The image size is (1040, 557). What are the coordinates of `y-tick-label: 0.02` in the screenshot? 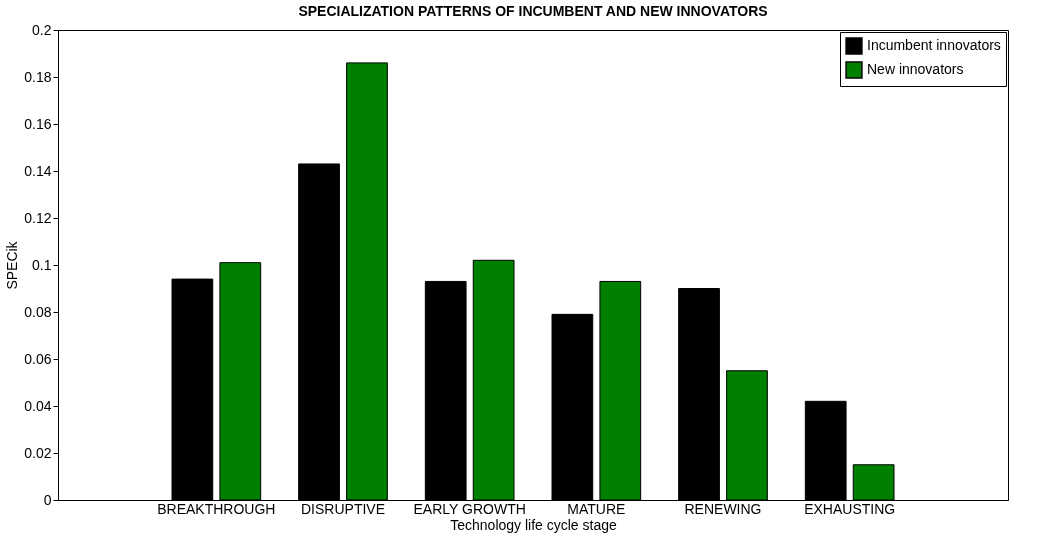 It's located at (38, 452).